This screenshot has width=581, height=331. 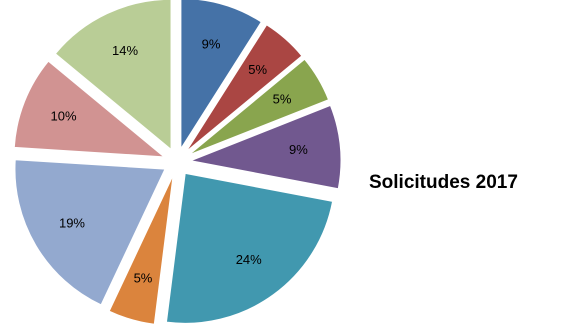 What do you see at coordinates (298, 149) in the screenshot?
I see `slice-label-4: 9%` at bounding box center [298, 149].